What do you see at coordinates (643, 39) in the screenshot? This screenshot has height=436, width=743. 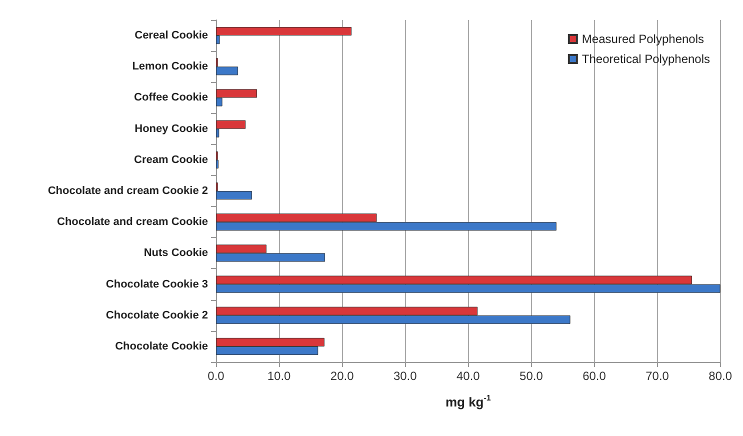 I see `legend-label: Measured Polyphenols` at bounding box center [643, 39].